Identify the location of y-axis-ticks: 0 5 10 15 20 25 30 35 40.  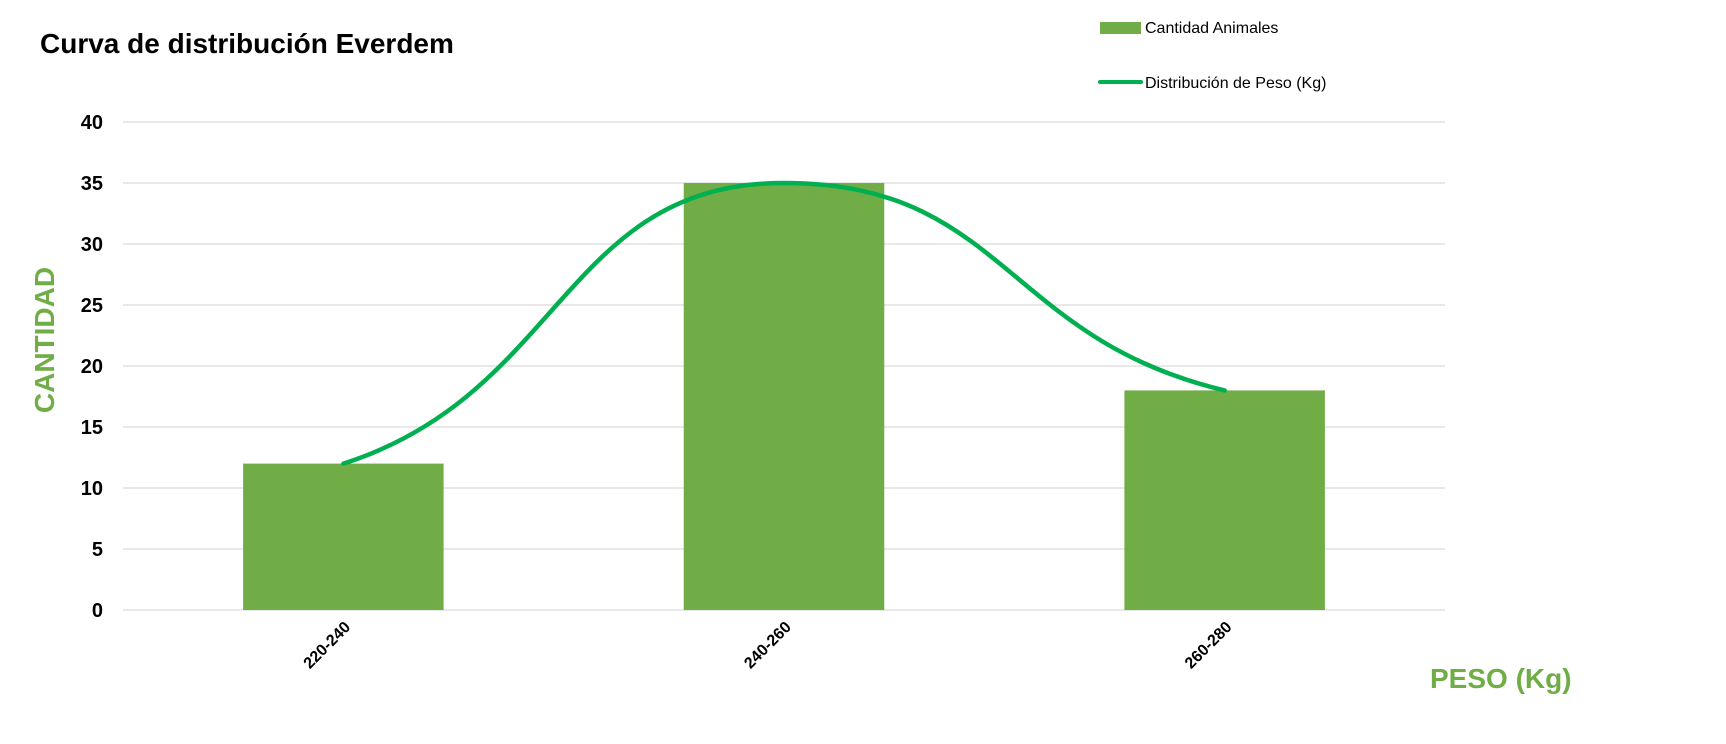
(92, 367).